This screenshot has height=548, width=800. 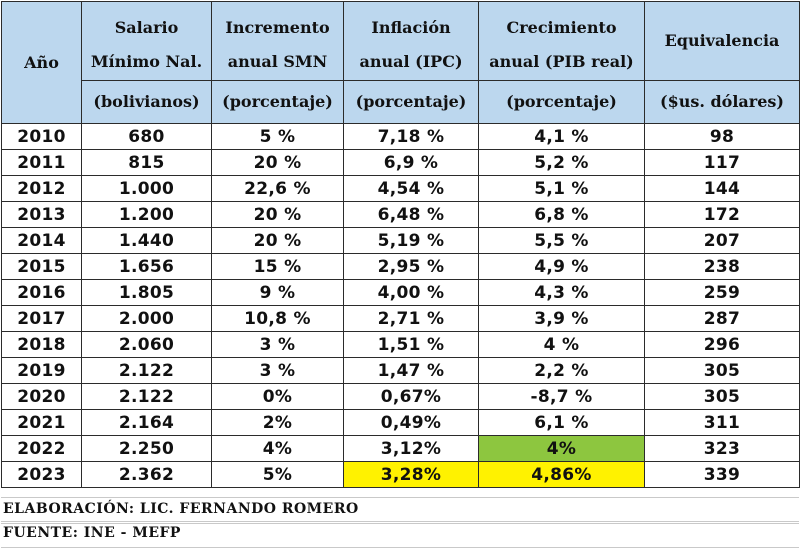 What do you see at coordinates (146, 102) in the screenshot?
I see `header-salary-unit: (bolivianos)` at bounding box center [146, 102].